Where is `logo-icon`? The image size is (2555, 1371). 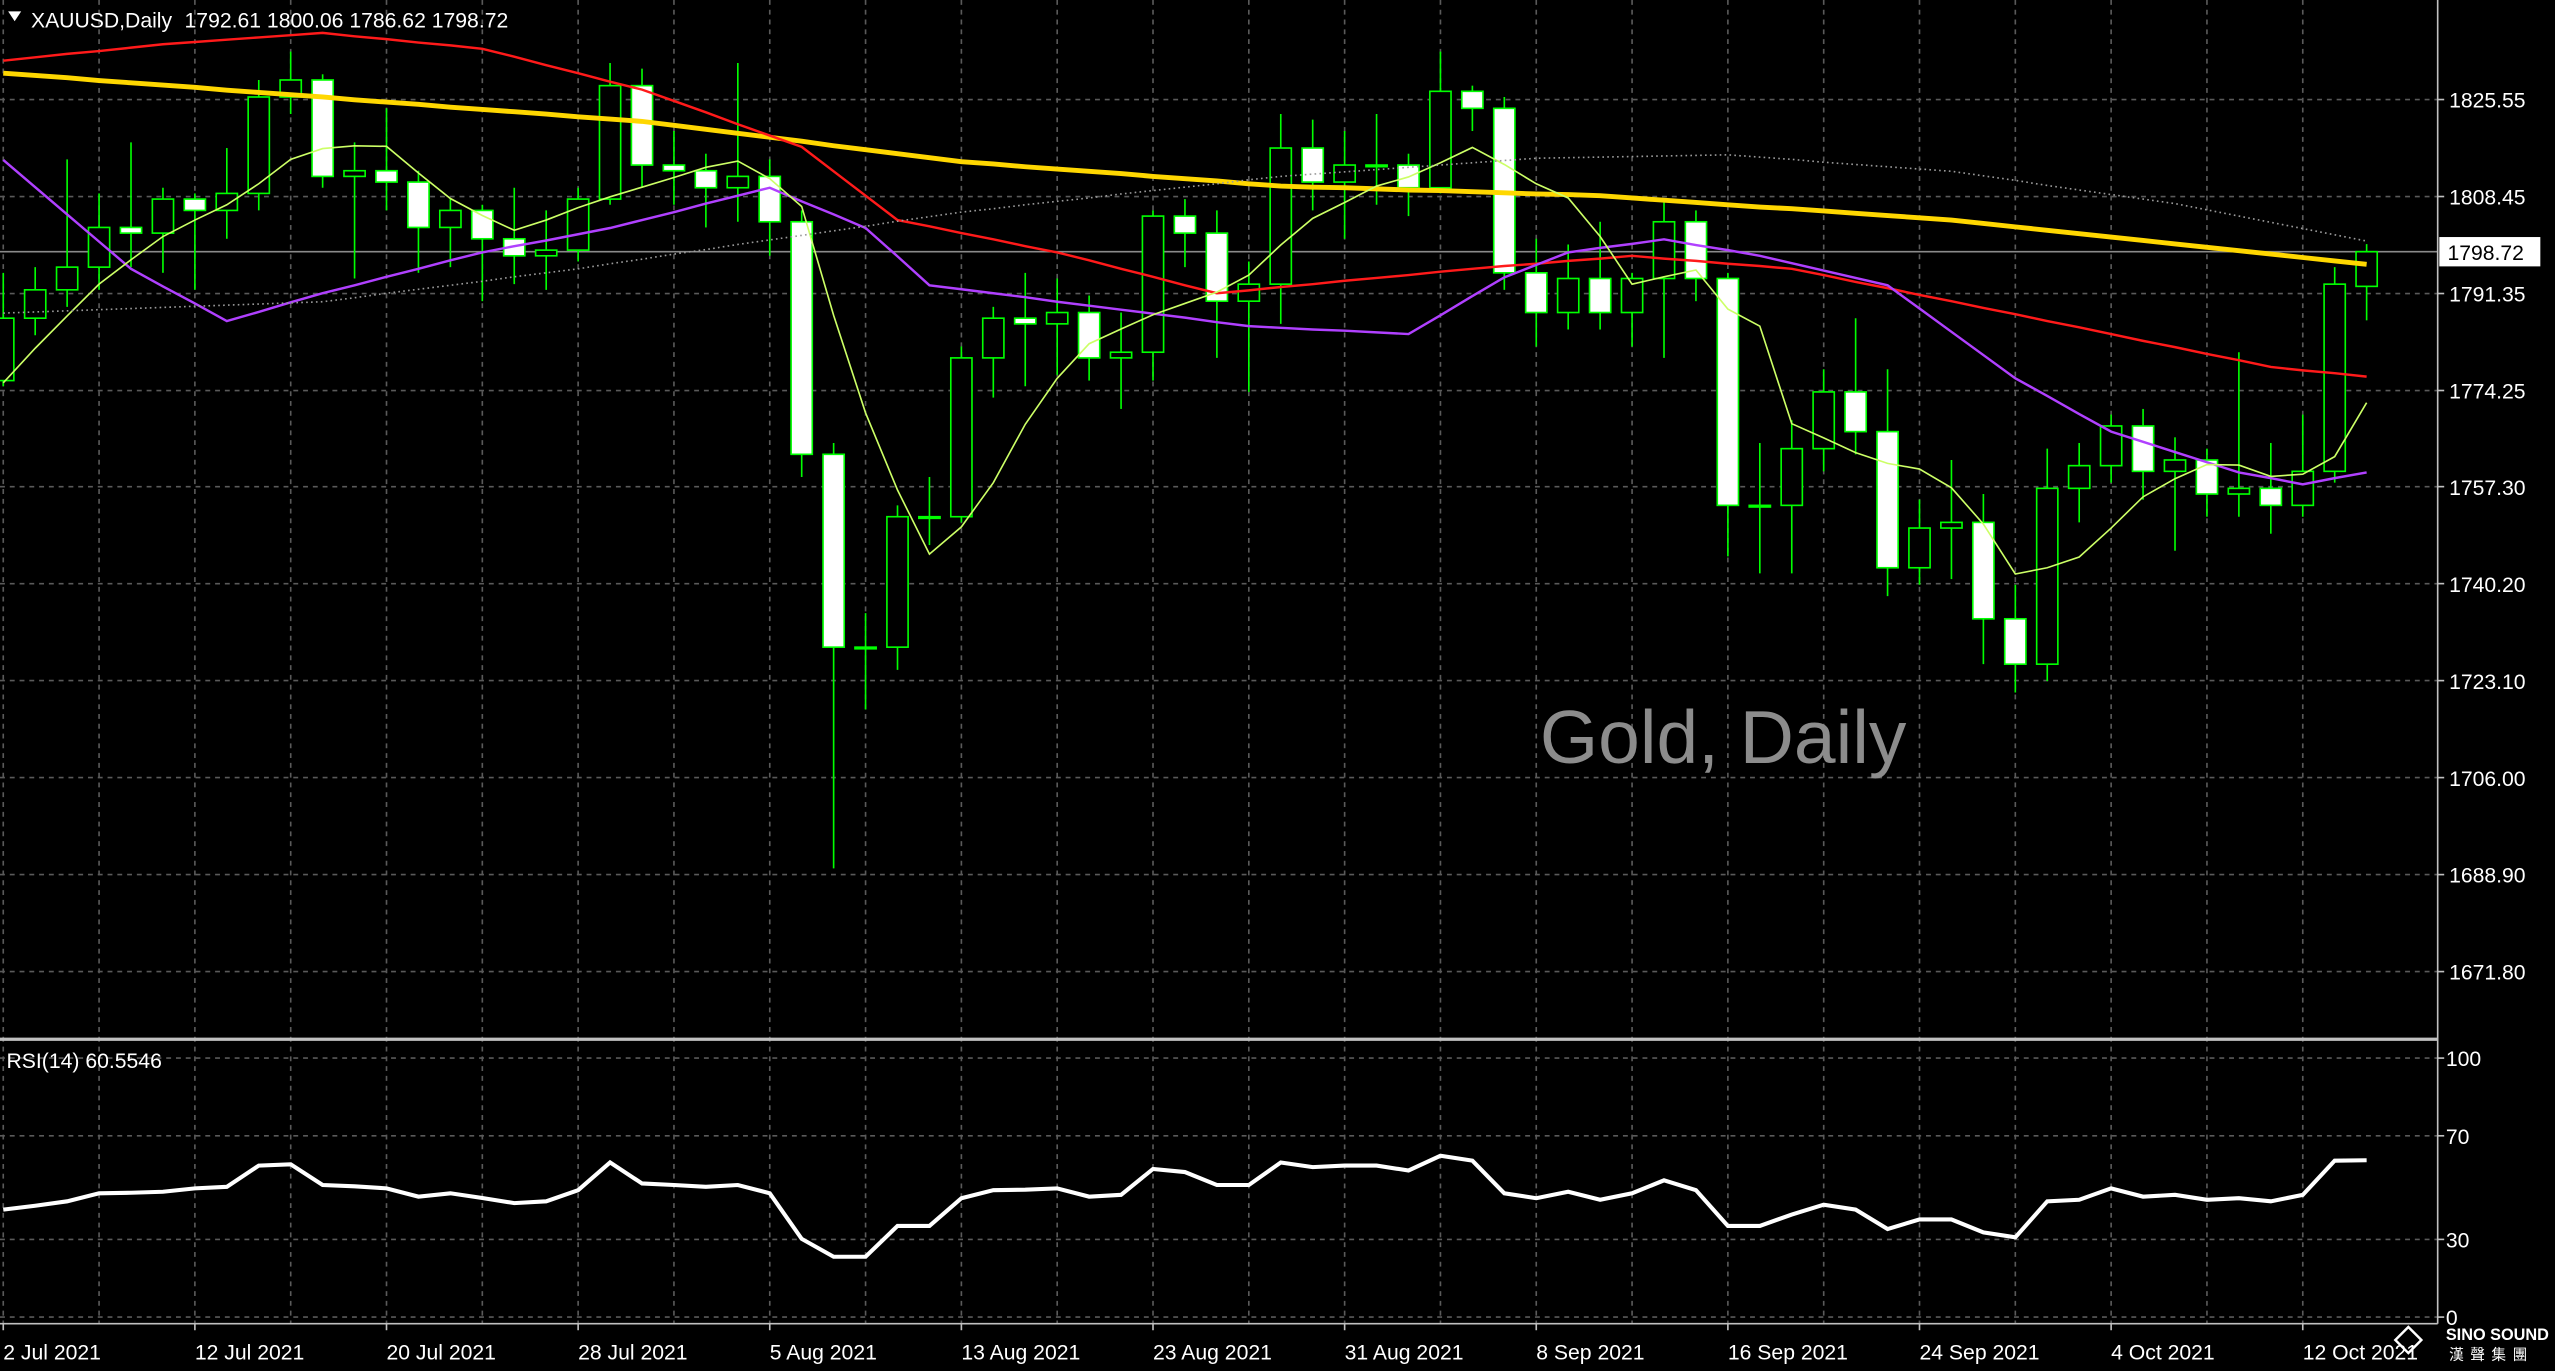
logo-icon is located at coordinates (2408, 1340).